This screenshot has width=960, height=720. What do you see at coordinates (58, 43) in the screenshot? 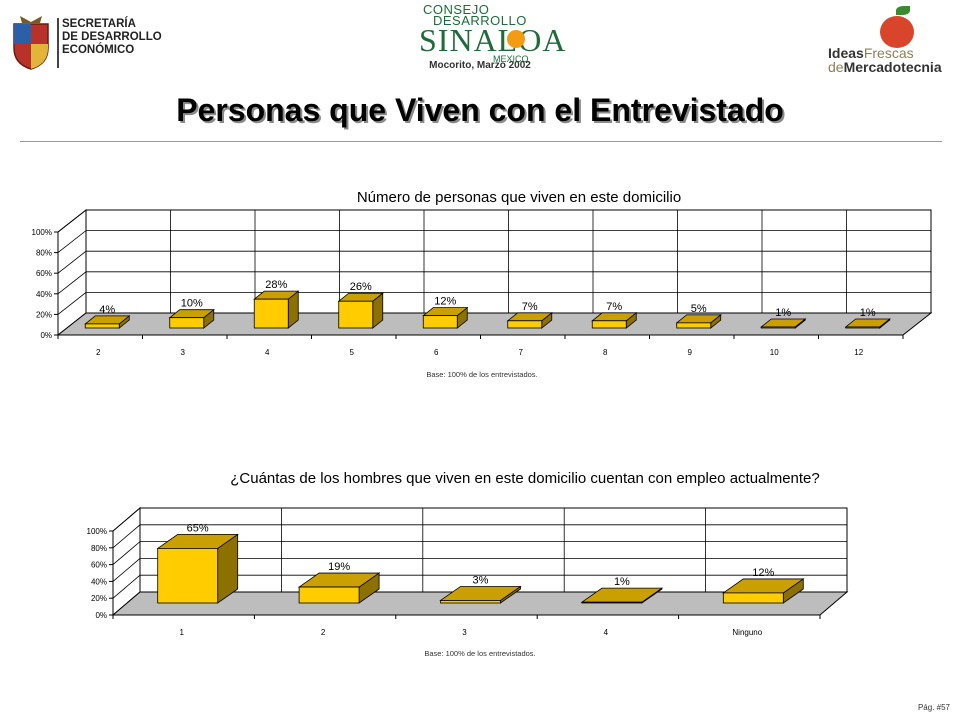
I see `logo-divider` at bounding box center [58, 43].